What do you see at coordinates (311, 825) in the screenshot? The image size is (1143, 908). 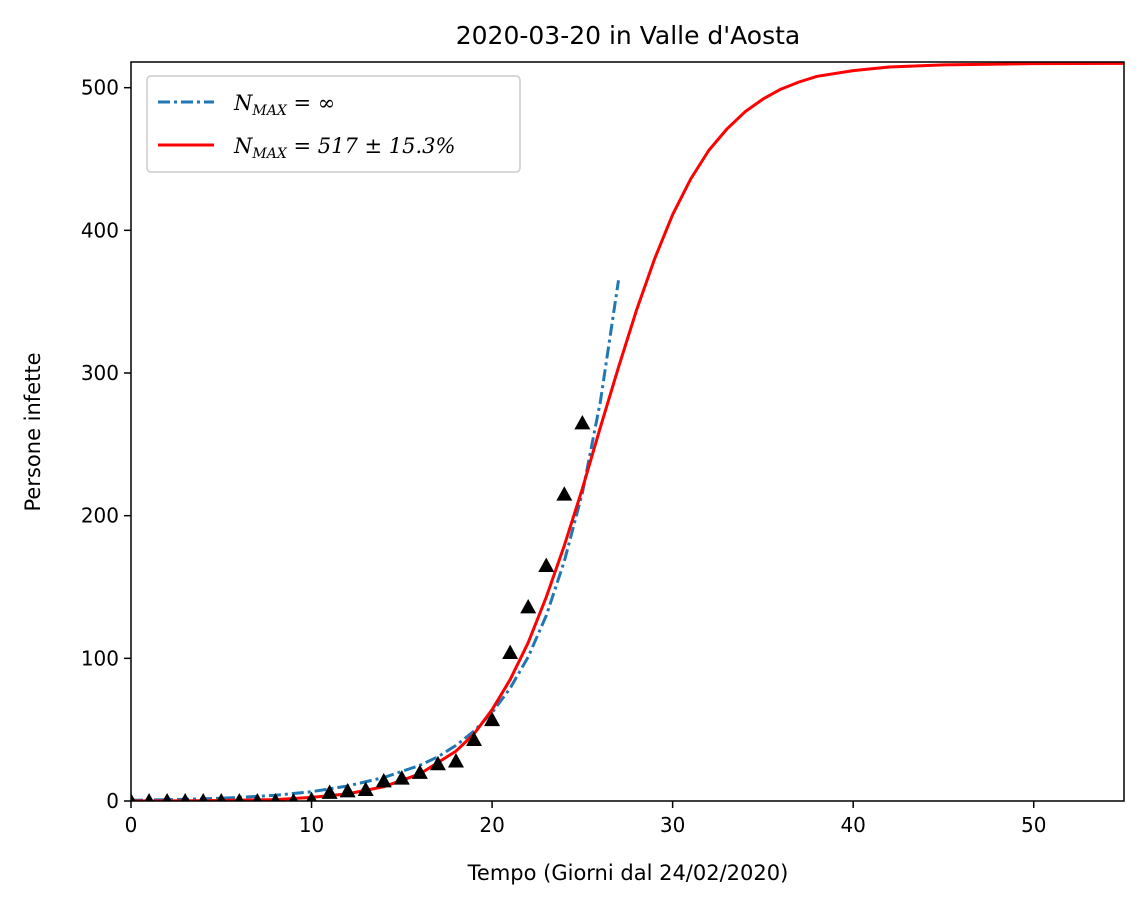 I see `x-tick-label: 10` at bounding box center [311, 825].